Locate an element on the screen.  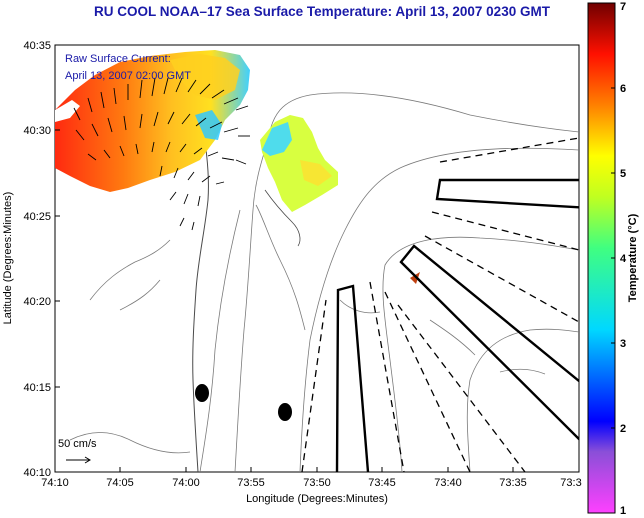
x-tick-label: 73:45 is located at coordinates (382, 483).